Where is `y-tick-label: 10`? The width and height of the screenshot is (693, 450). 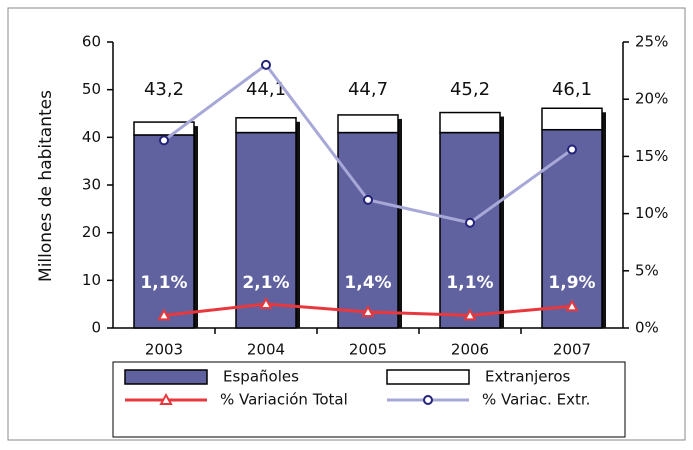
y-tick-label: 10 is located at coordinates (91, 280).